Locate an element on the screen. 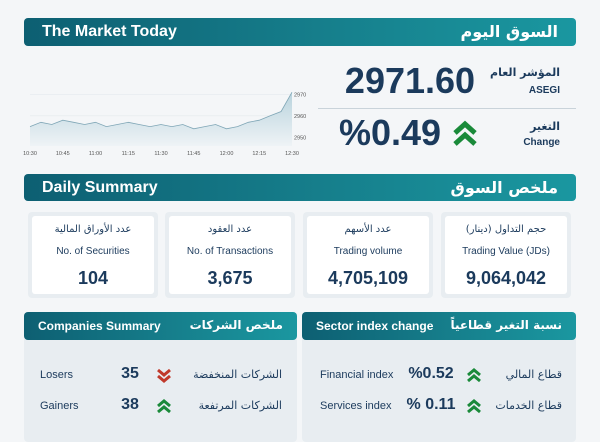 The height and width of the screenshot is (442, 600). down-chevron-icon is located at coordinates (164, 375).